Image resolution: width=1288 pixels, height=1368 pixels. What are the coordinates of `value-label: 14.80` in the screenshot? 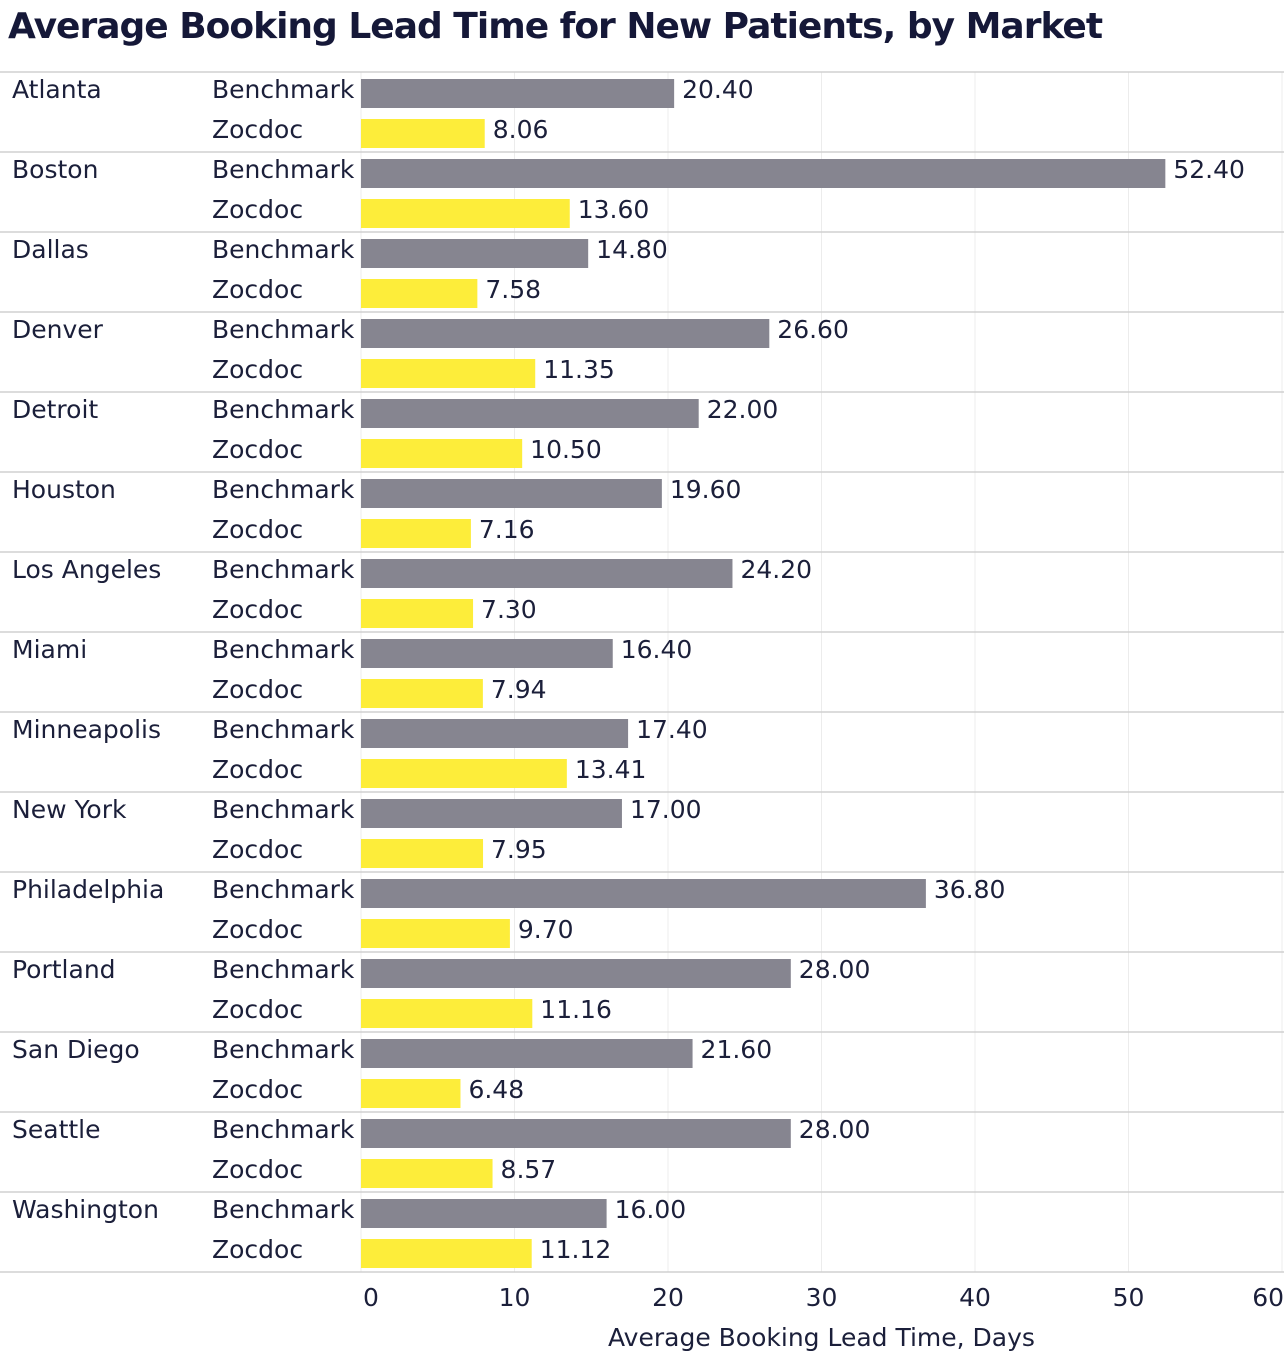 It's located at (632, 249).